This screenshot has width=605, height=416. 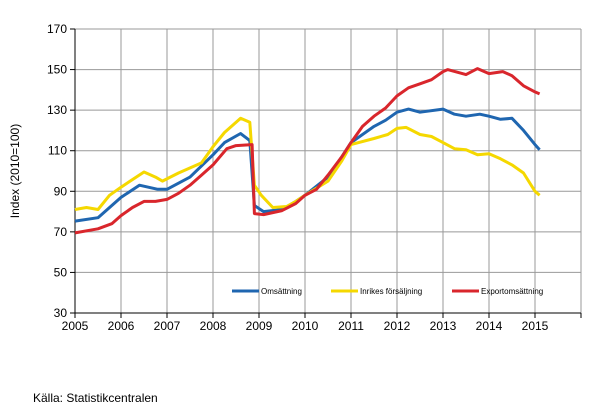 What do you see at coordinates (121, 326) in the screenshot?
I see `x-tick-label: 2006` at bounding box center [121, 326].